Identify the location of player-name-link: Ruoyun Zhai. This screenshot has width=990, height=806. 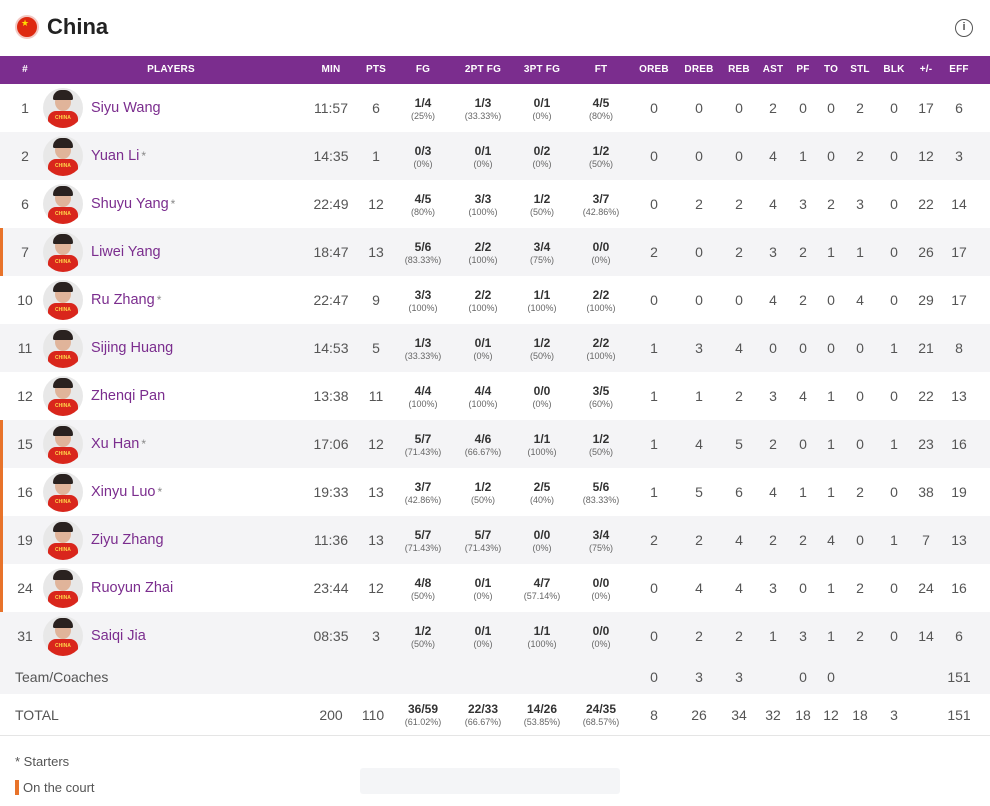
(132, 588).